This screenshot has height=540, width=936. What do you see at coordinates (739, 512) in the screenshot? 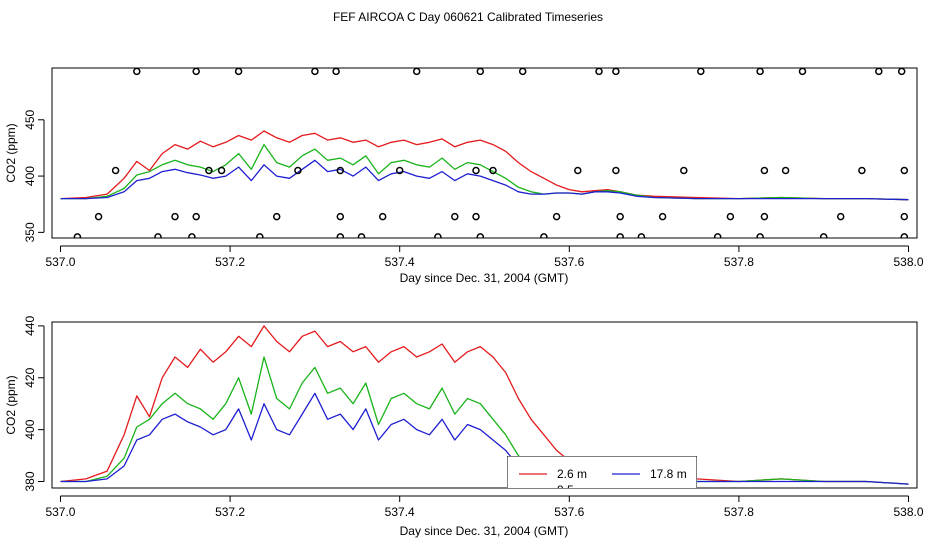
I see `bottom-x-tick-label: 537.8` at bounding box center [739, 512].